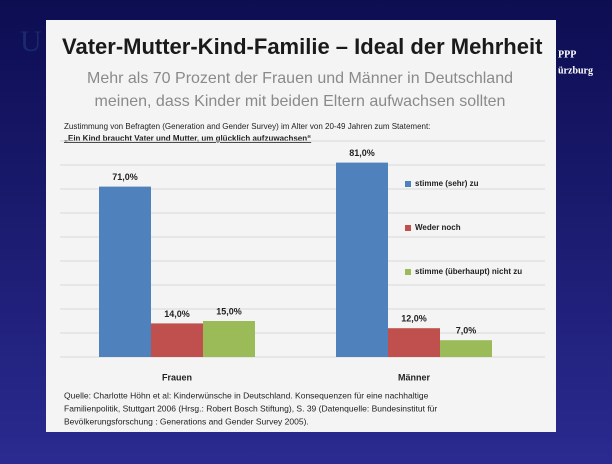  Describe the element at coordinates (575, 70) in the screenshot. I see `logo-right: ürzburg` at that location.